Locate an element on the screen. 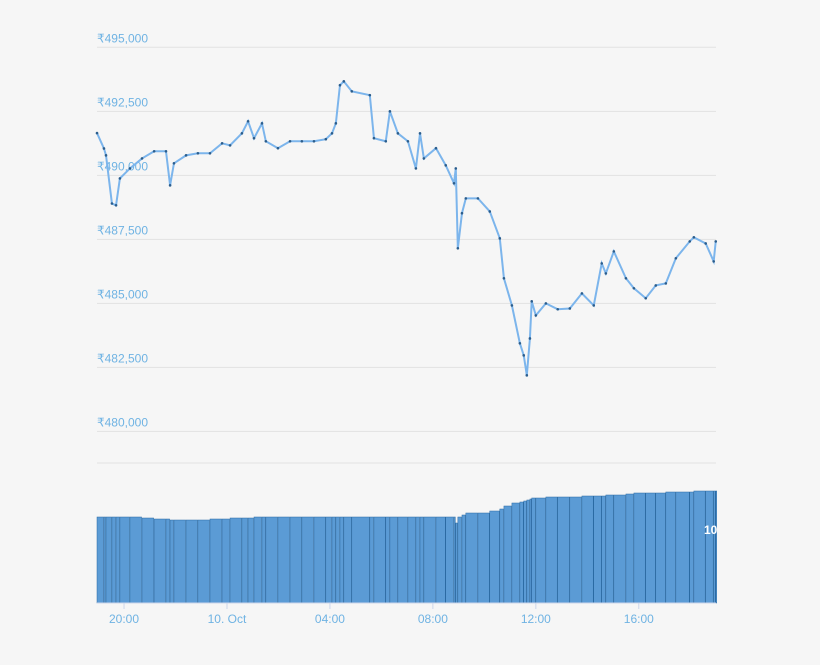  x-tick-label: 04:00 is located at coordinates (330, 619).